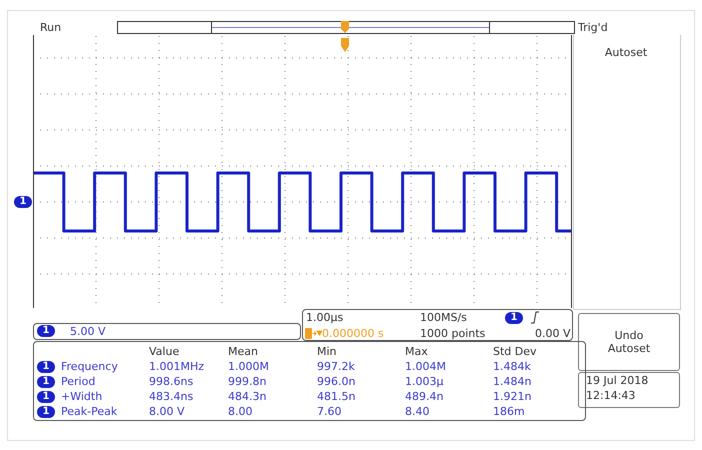  I want to click on text: 996.0n, so click(336, 381).